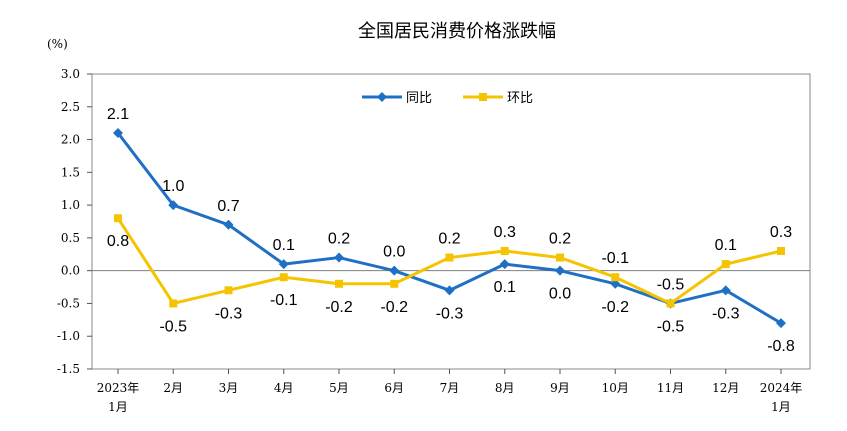  I want to click on y-tick-label: -0.5, so click(68, 303).